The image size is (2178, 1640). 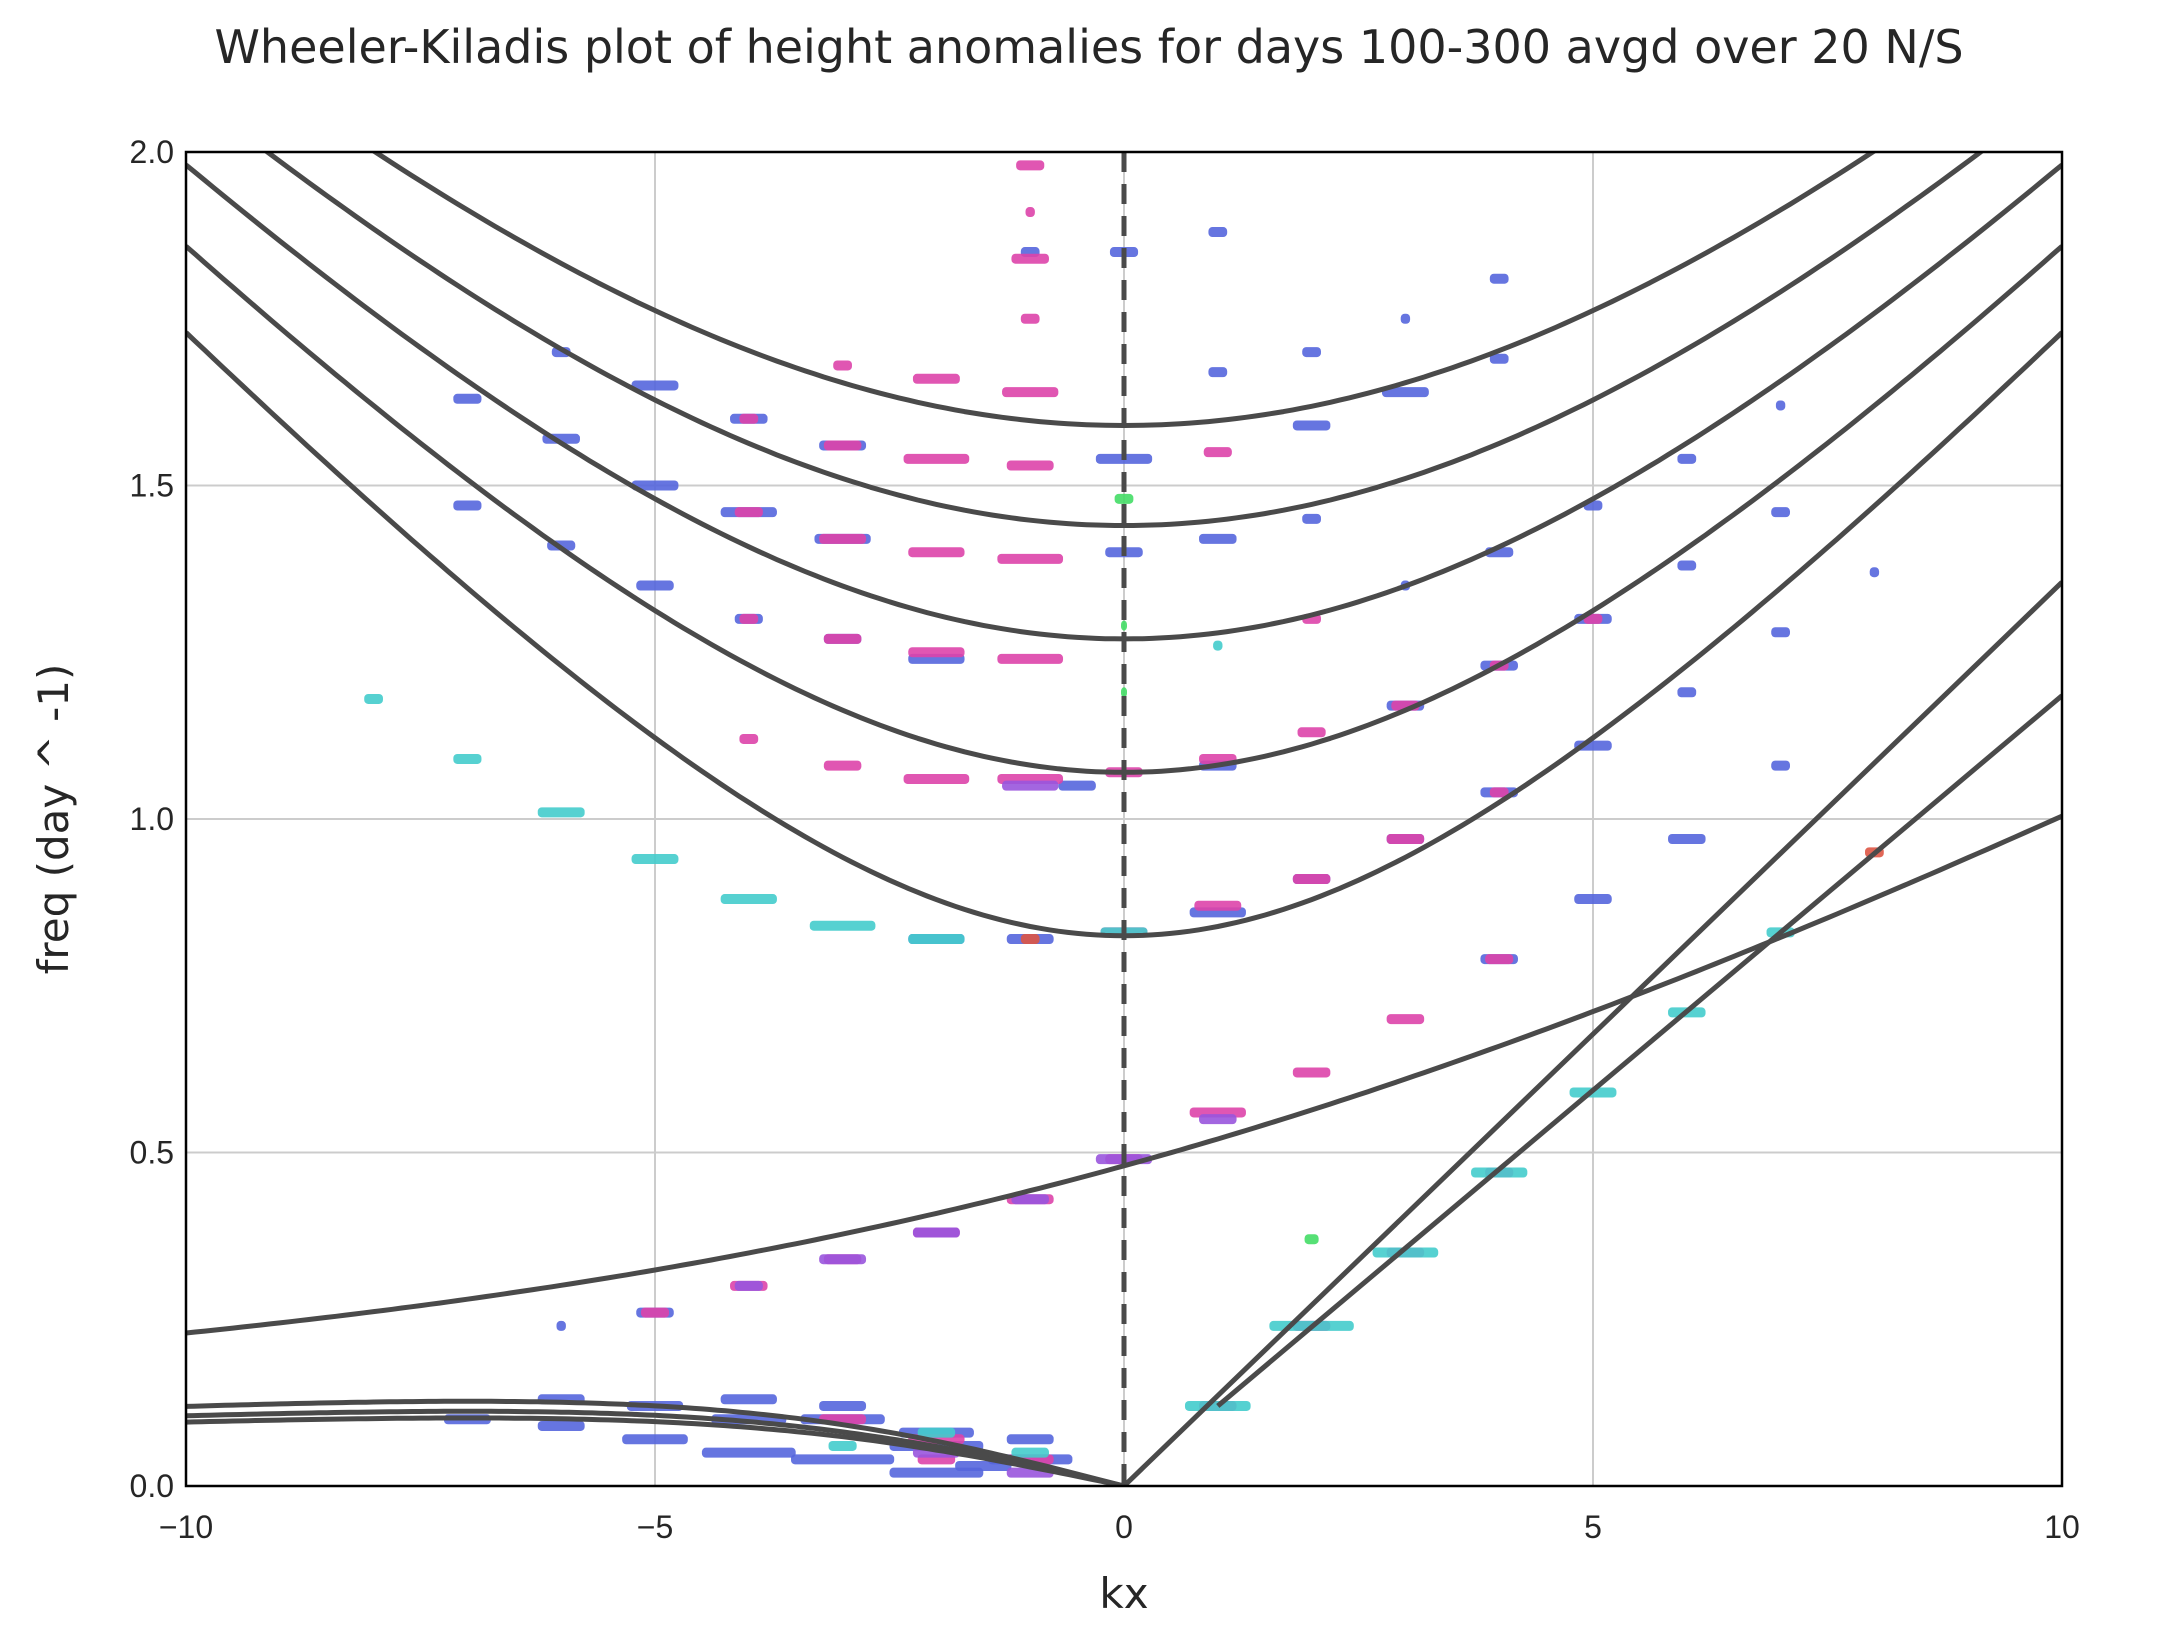 I want to click on x-axis-label: kx, so click(x=1123, y=1593).